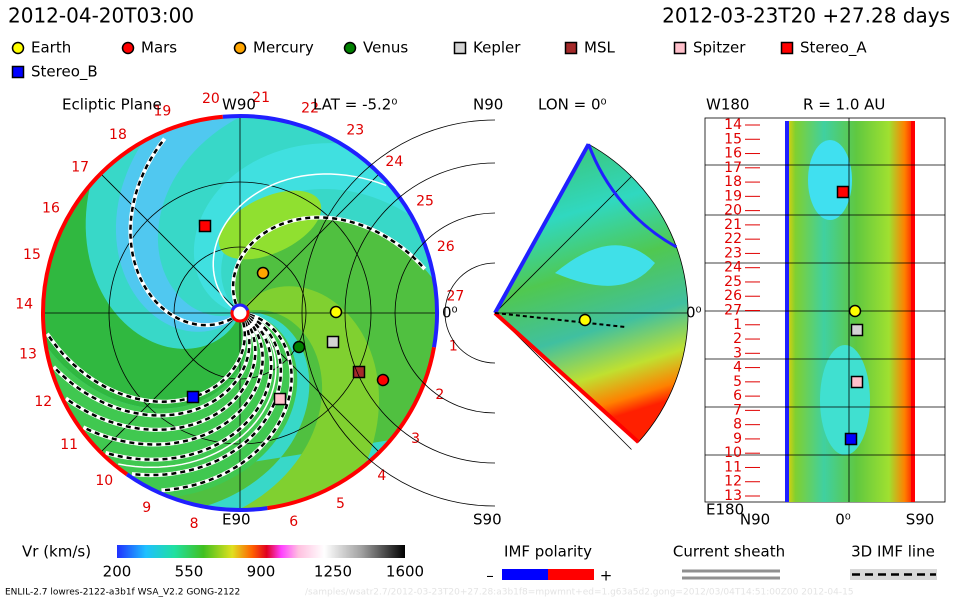 The width and height of the screenshot is (960, 600). I want to click on legend-label: MSL, so click(599, 48).